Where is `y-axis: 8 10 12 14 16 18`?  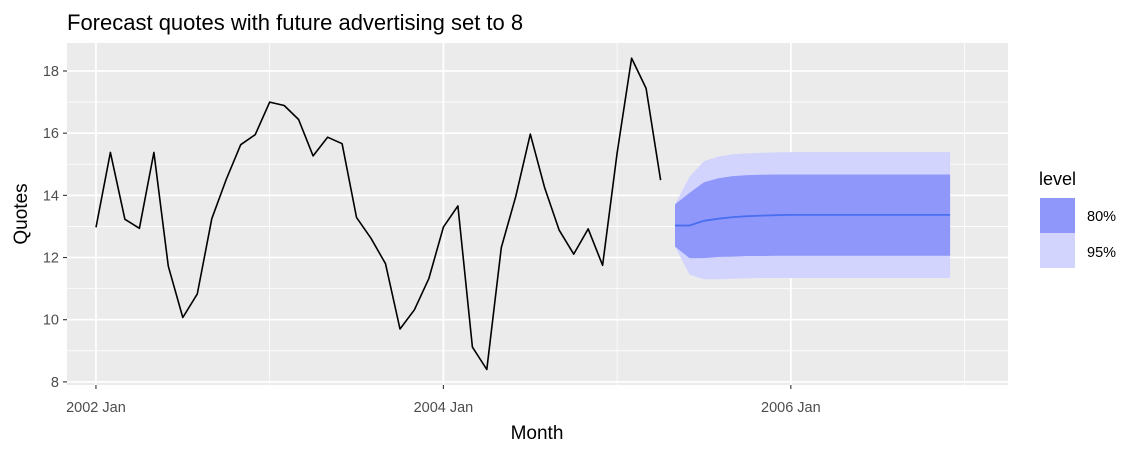
y-axis: 8 10 12 14 16 18 is located at coordinates (55, 227).